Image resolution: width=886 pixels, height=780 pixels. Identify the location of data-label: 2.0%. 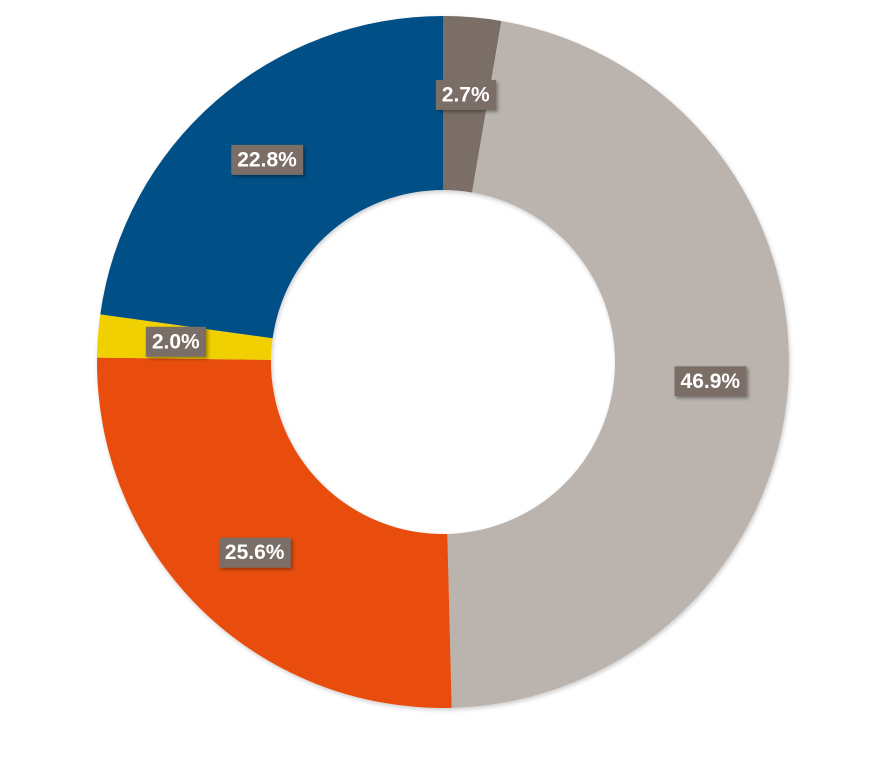
(176, 341).